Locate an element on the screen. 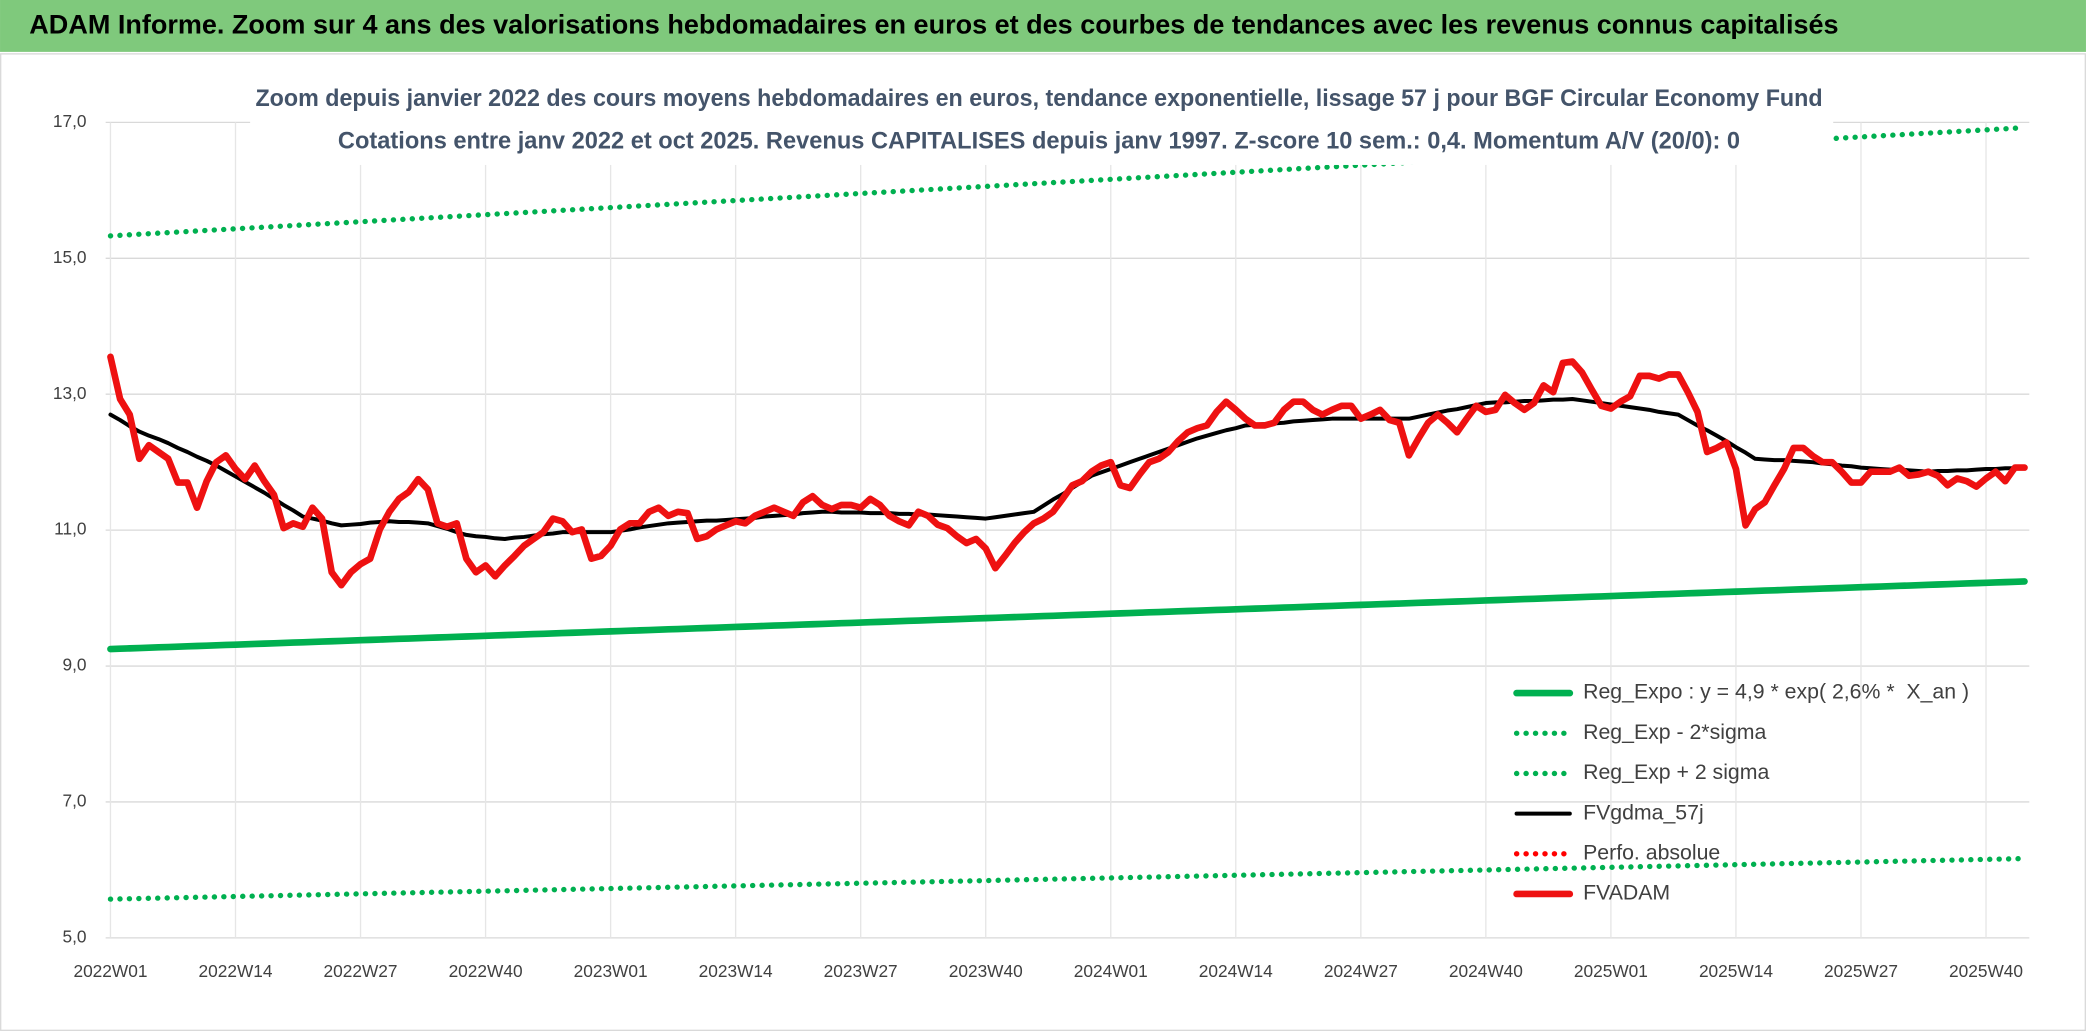 The width and height of the screenshot is (2086, 1031). x-tick-label: 2025W40 is located at coordinates (1986, 971).